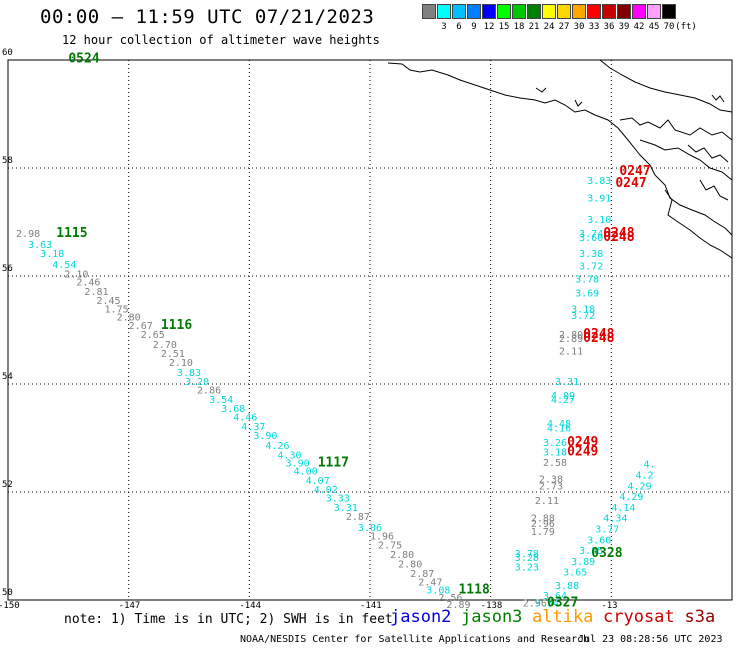 The height and width of the screenshot is (650, 740). I want to click on wave-height-label: 3.72, so click(583, 316).